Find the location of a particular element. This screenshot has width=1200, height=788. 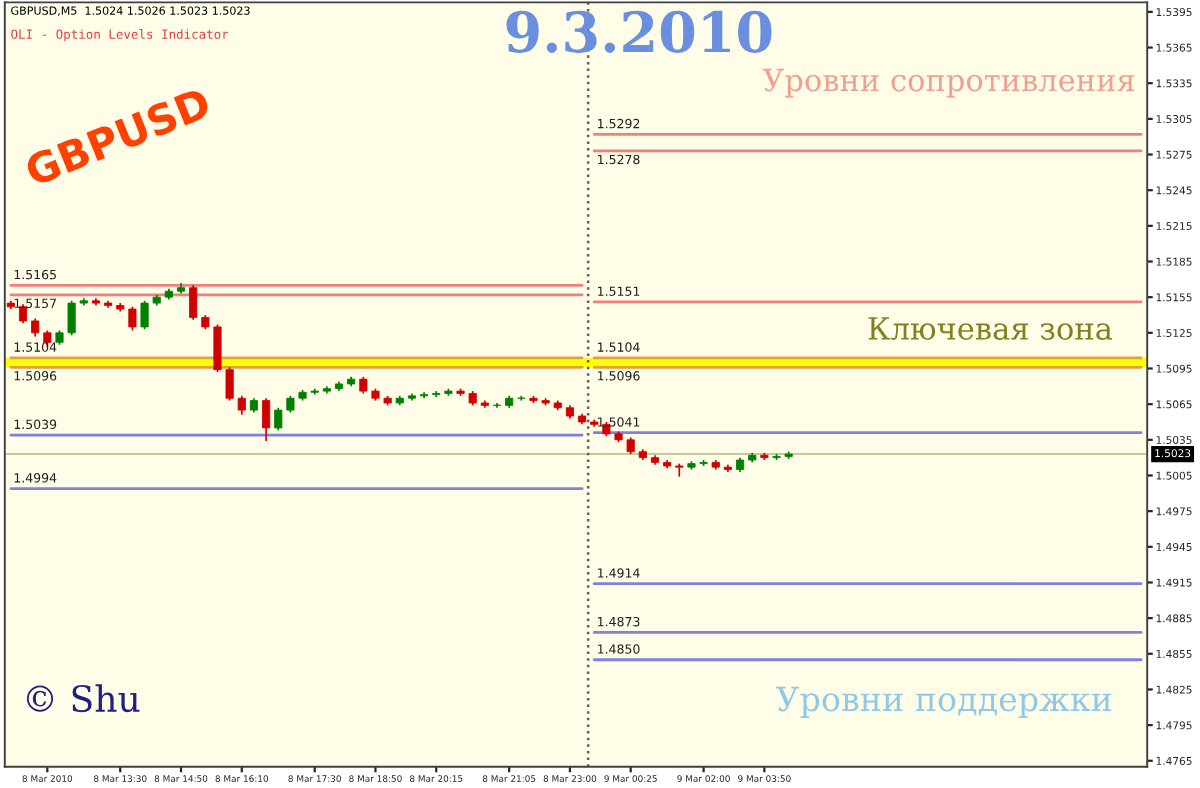

chart-subtitle: 9.3.2010 is located at coordinates (639, 31).